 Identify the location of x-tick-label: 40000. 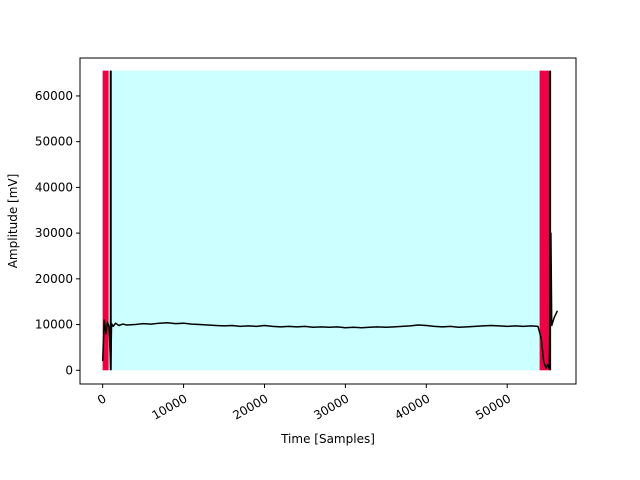
(412, 406).